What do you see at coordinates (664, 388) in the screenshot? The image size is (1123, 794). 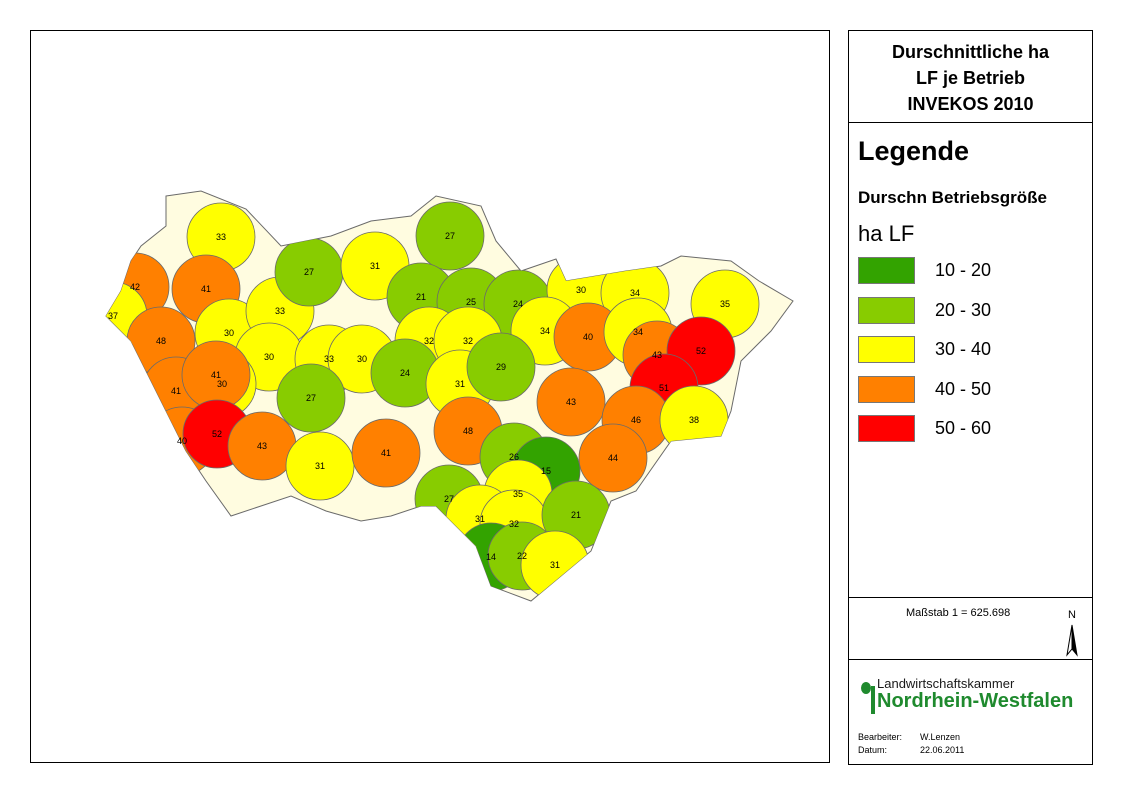 I see `district-value-label: 51` at bounding box center [664, 388].